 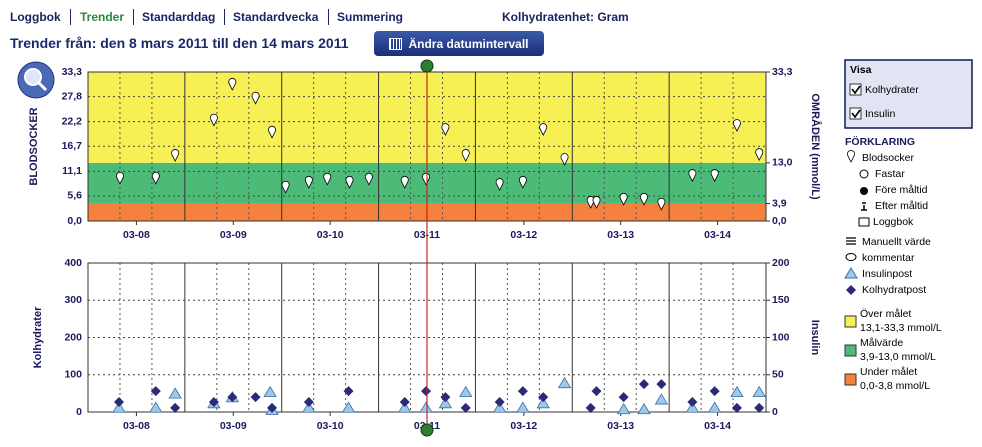 I want to click on legend-label: Kolhydratpost, so click(x=894, y=290).